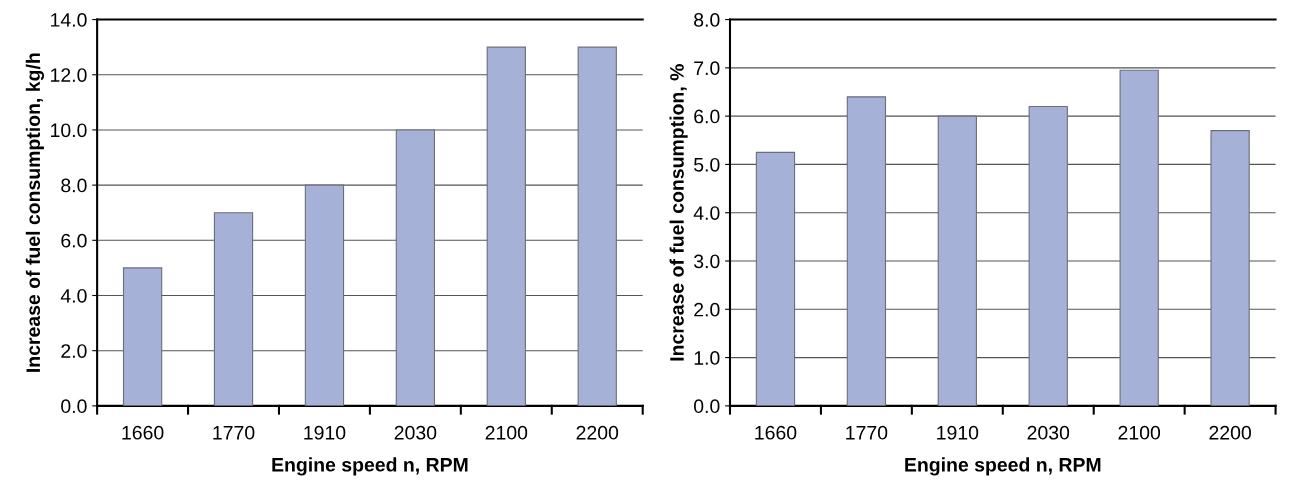 The height and width of the screenshot is (489, 1295). I want to click on y-tick-label: 5.0, so click(707, 164).